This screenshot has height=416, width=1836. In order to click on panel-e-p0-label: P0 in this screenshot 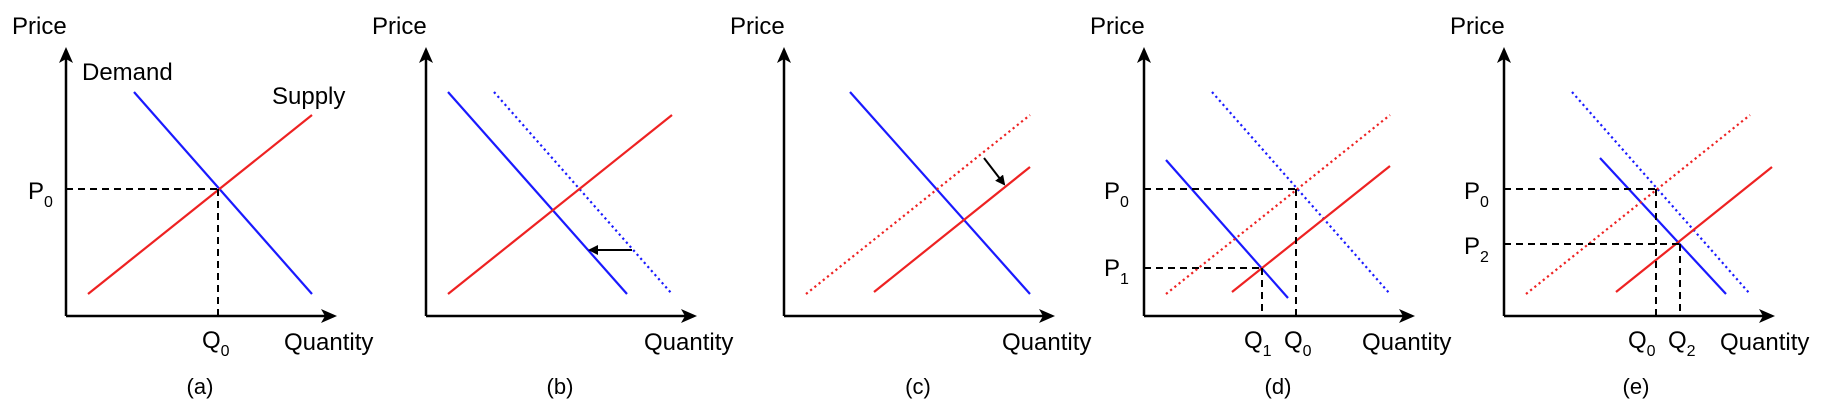, I will do `click(1476, 194)`.